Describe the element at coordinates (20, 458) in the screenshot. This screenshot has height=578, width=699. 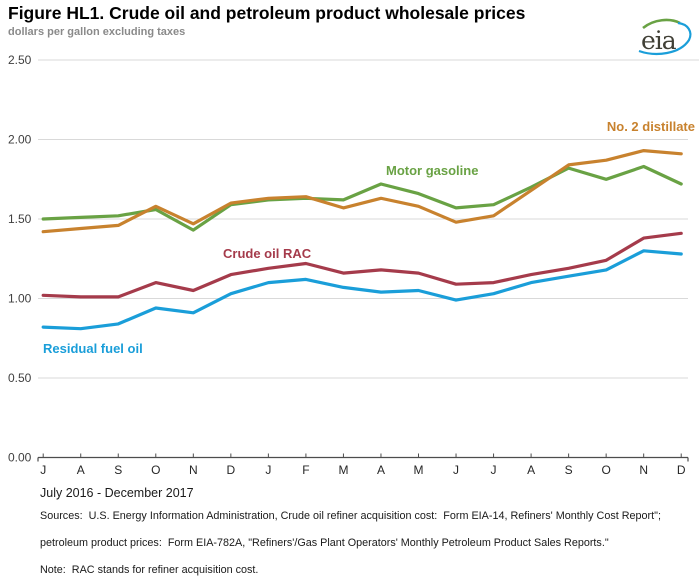
I see `y-axis-tick-label: 0.00` at that location.